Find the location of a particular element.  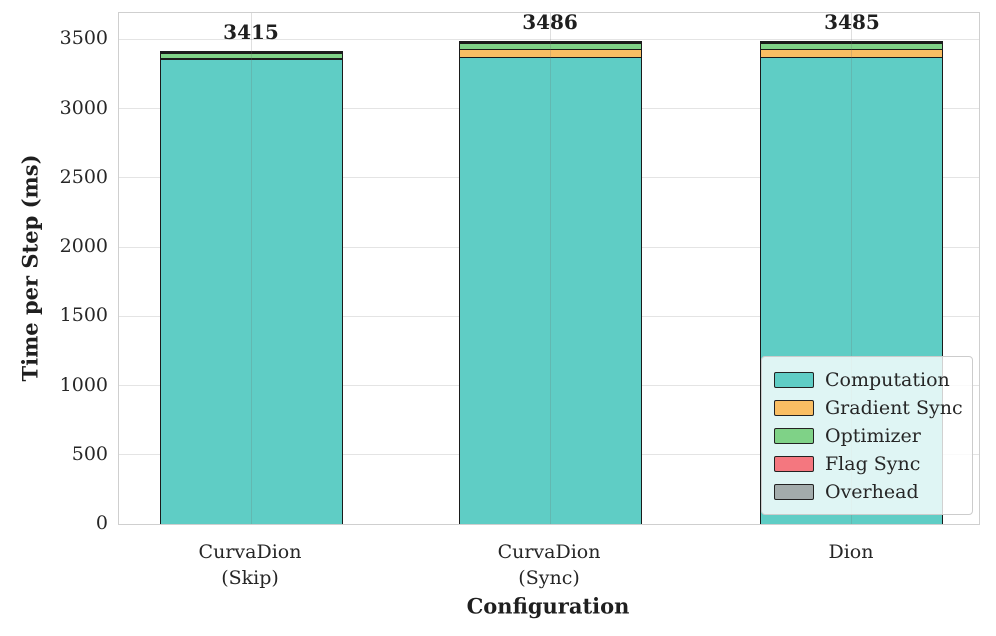

legend-item: Overhead is located at coordinates (867, 492).